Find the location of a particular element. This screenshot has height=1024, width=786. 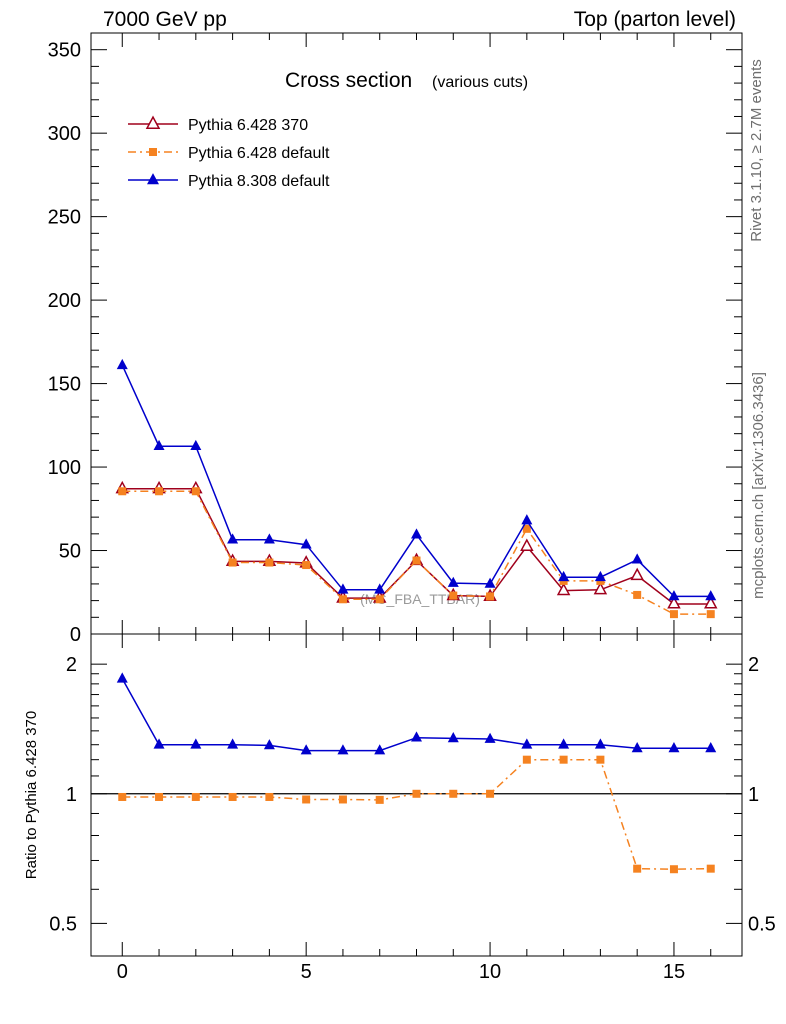

y-tick-label: 200 is located at coordinates (64, 301).